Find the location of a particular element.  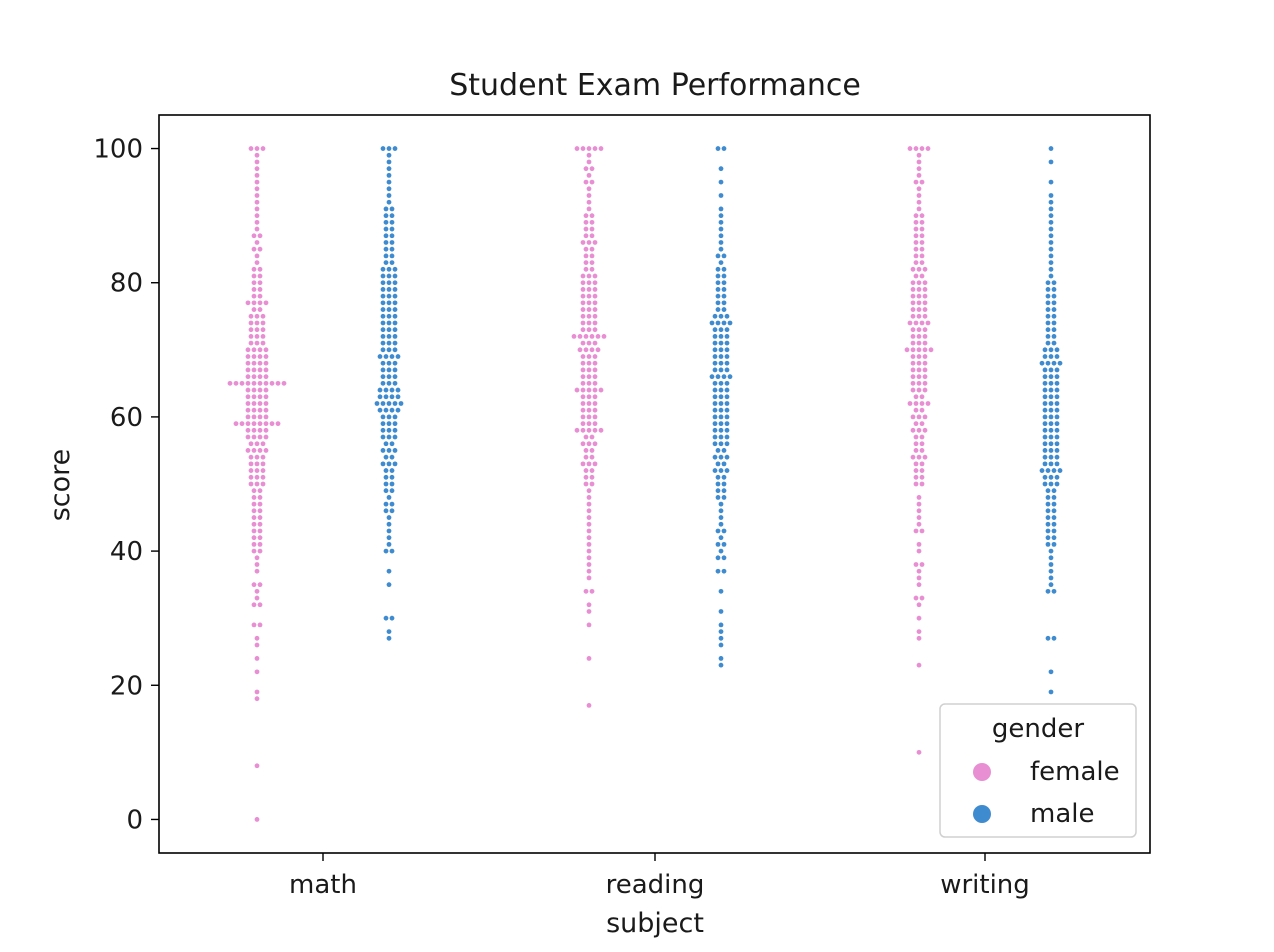

legend-box is located at coordinates (1038, 770).